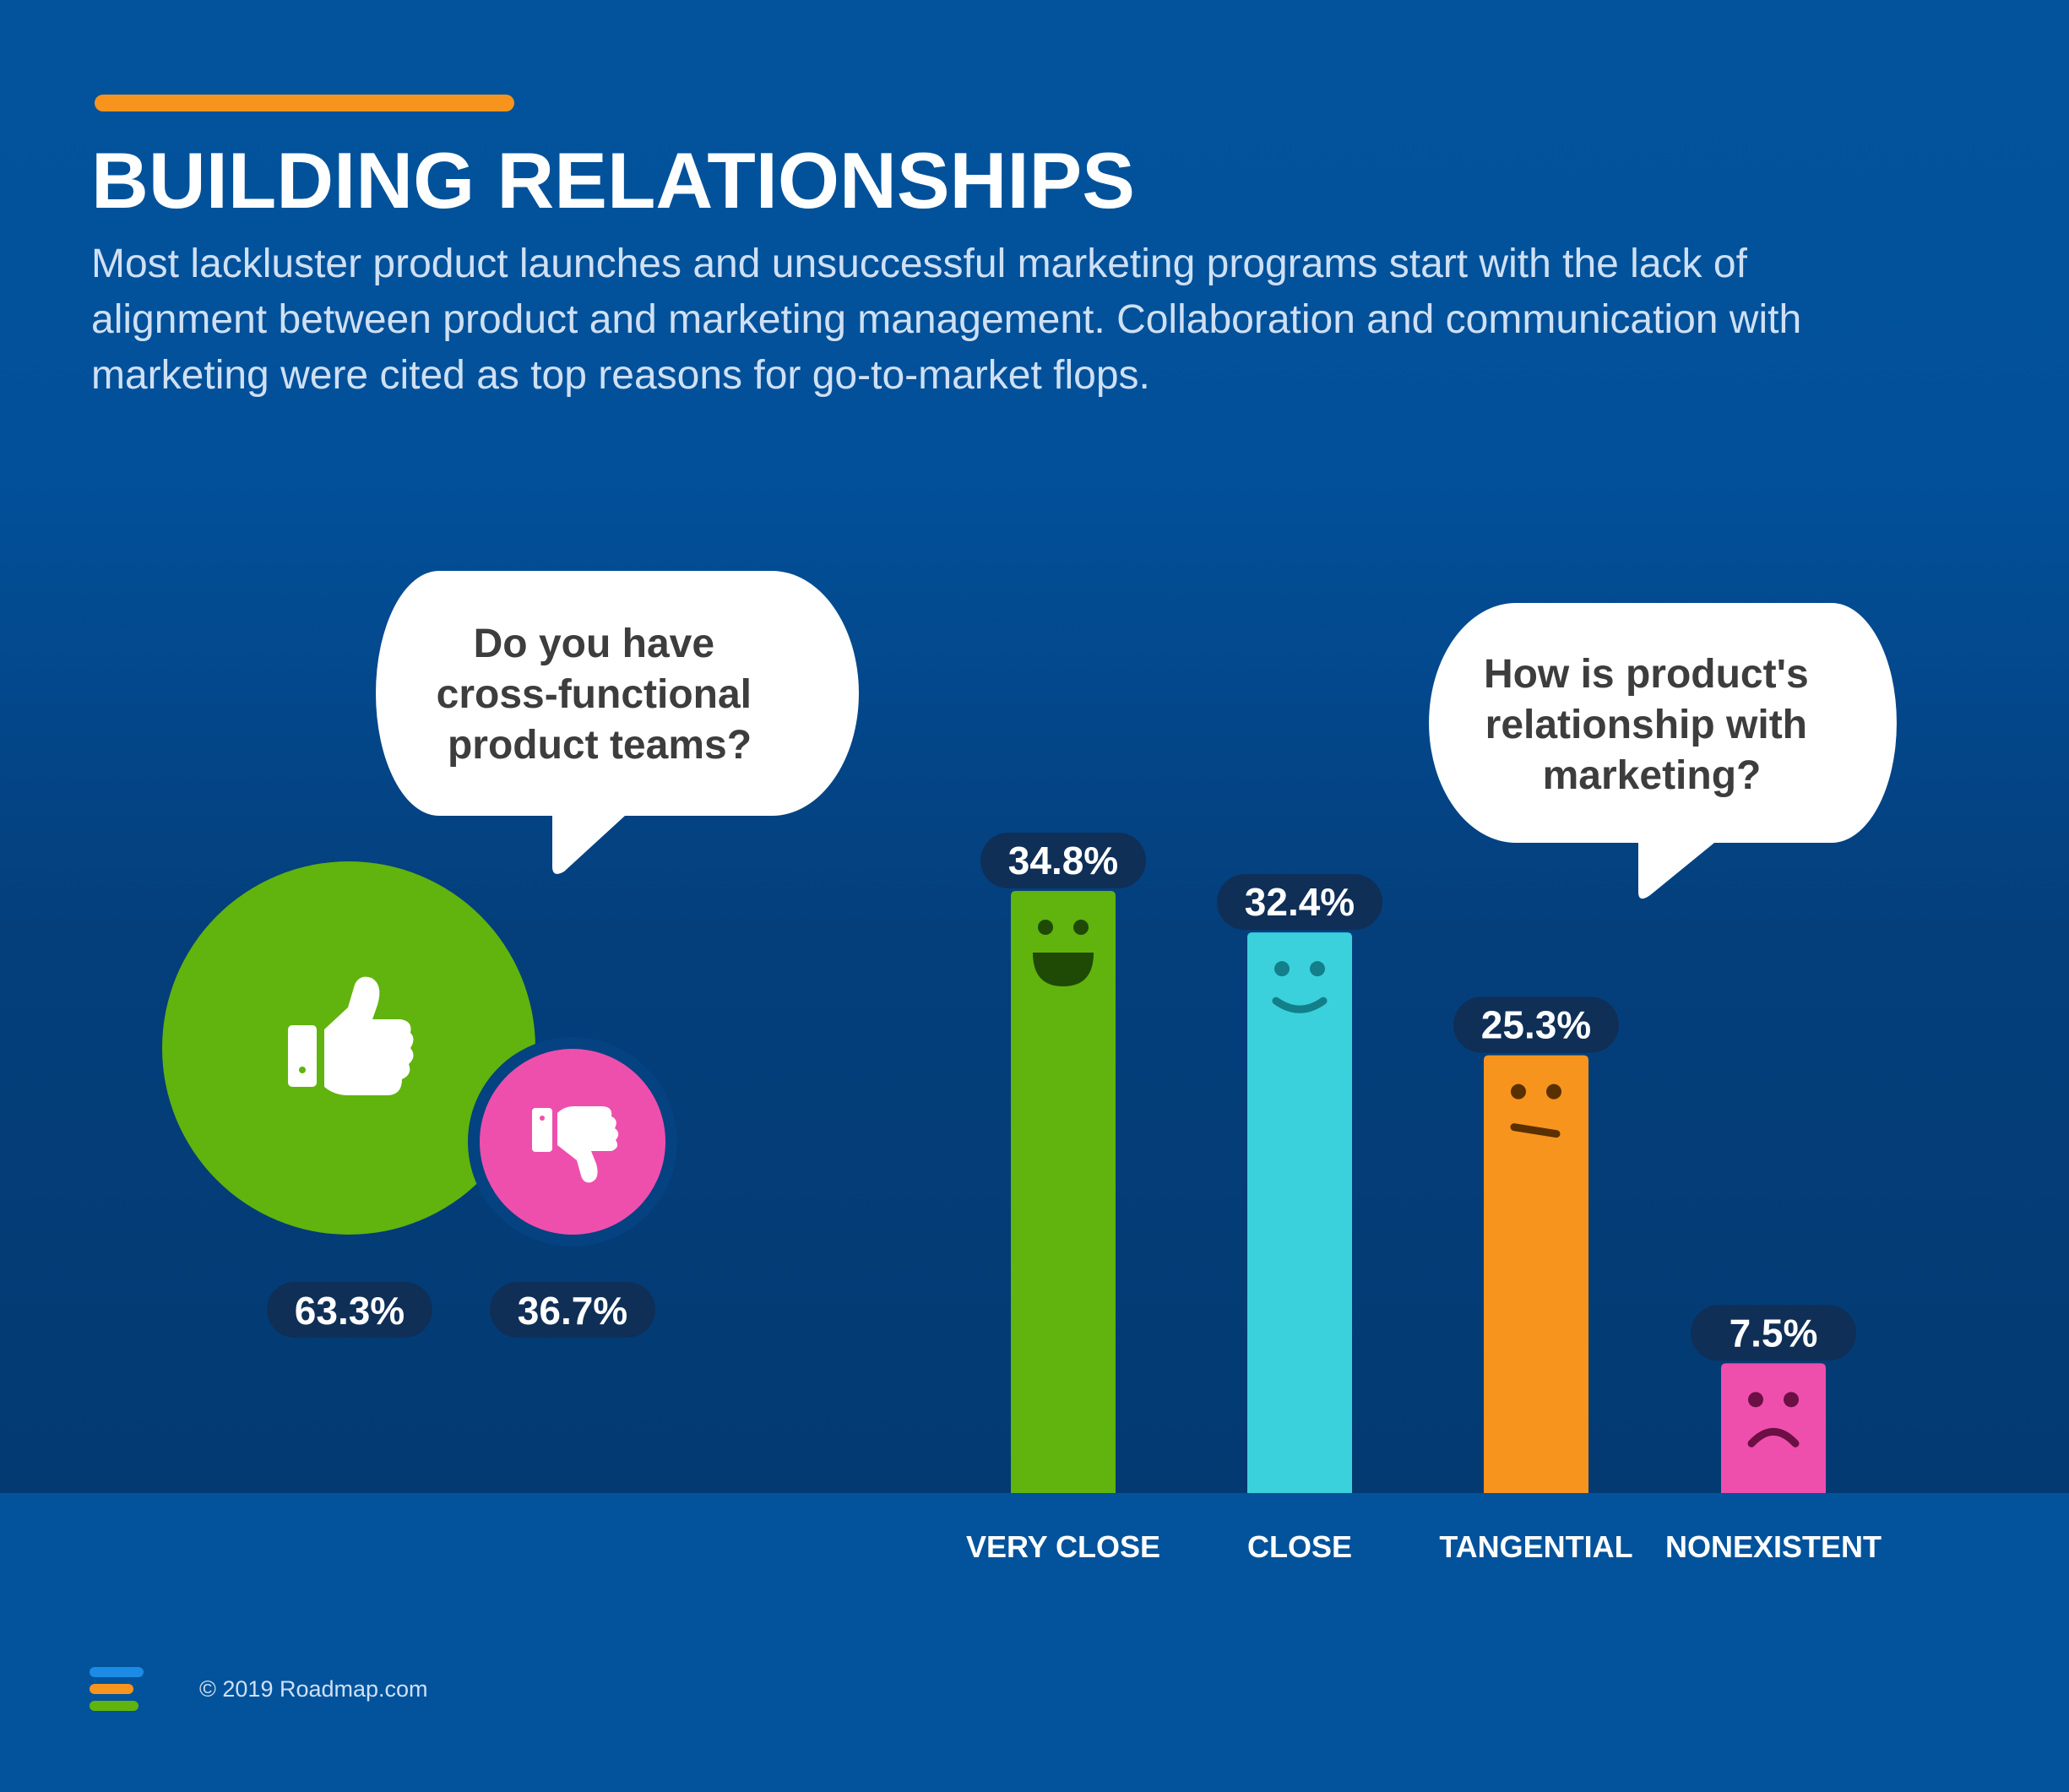 The image size is (2069, 1792). I want to click on category-label: VERY CLOSE, so click(1063, 1547).